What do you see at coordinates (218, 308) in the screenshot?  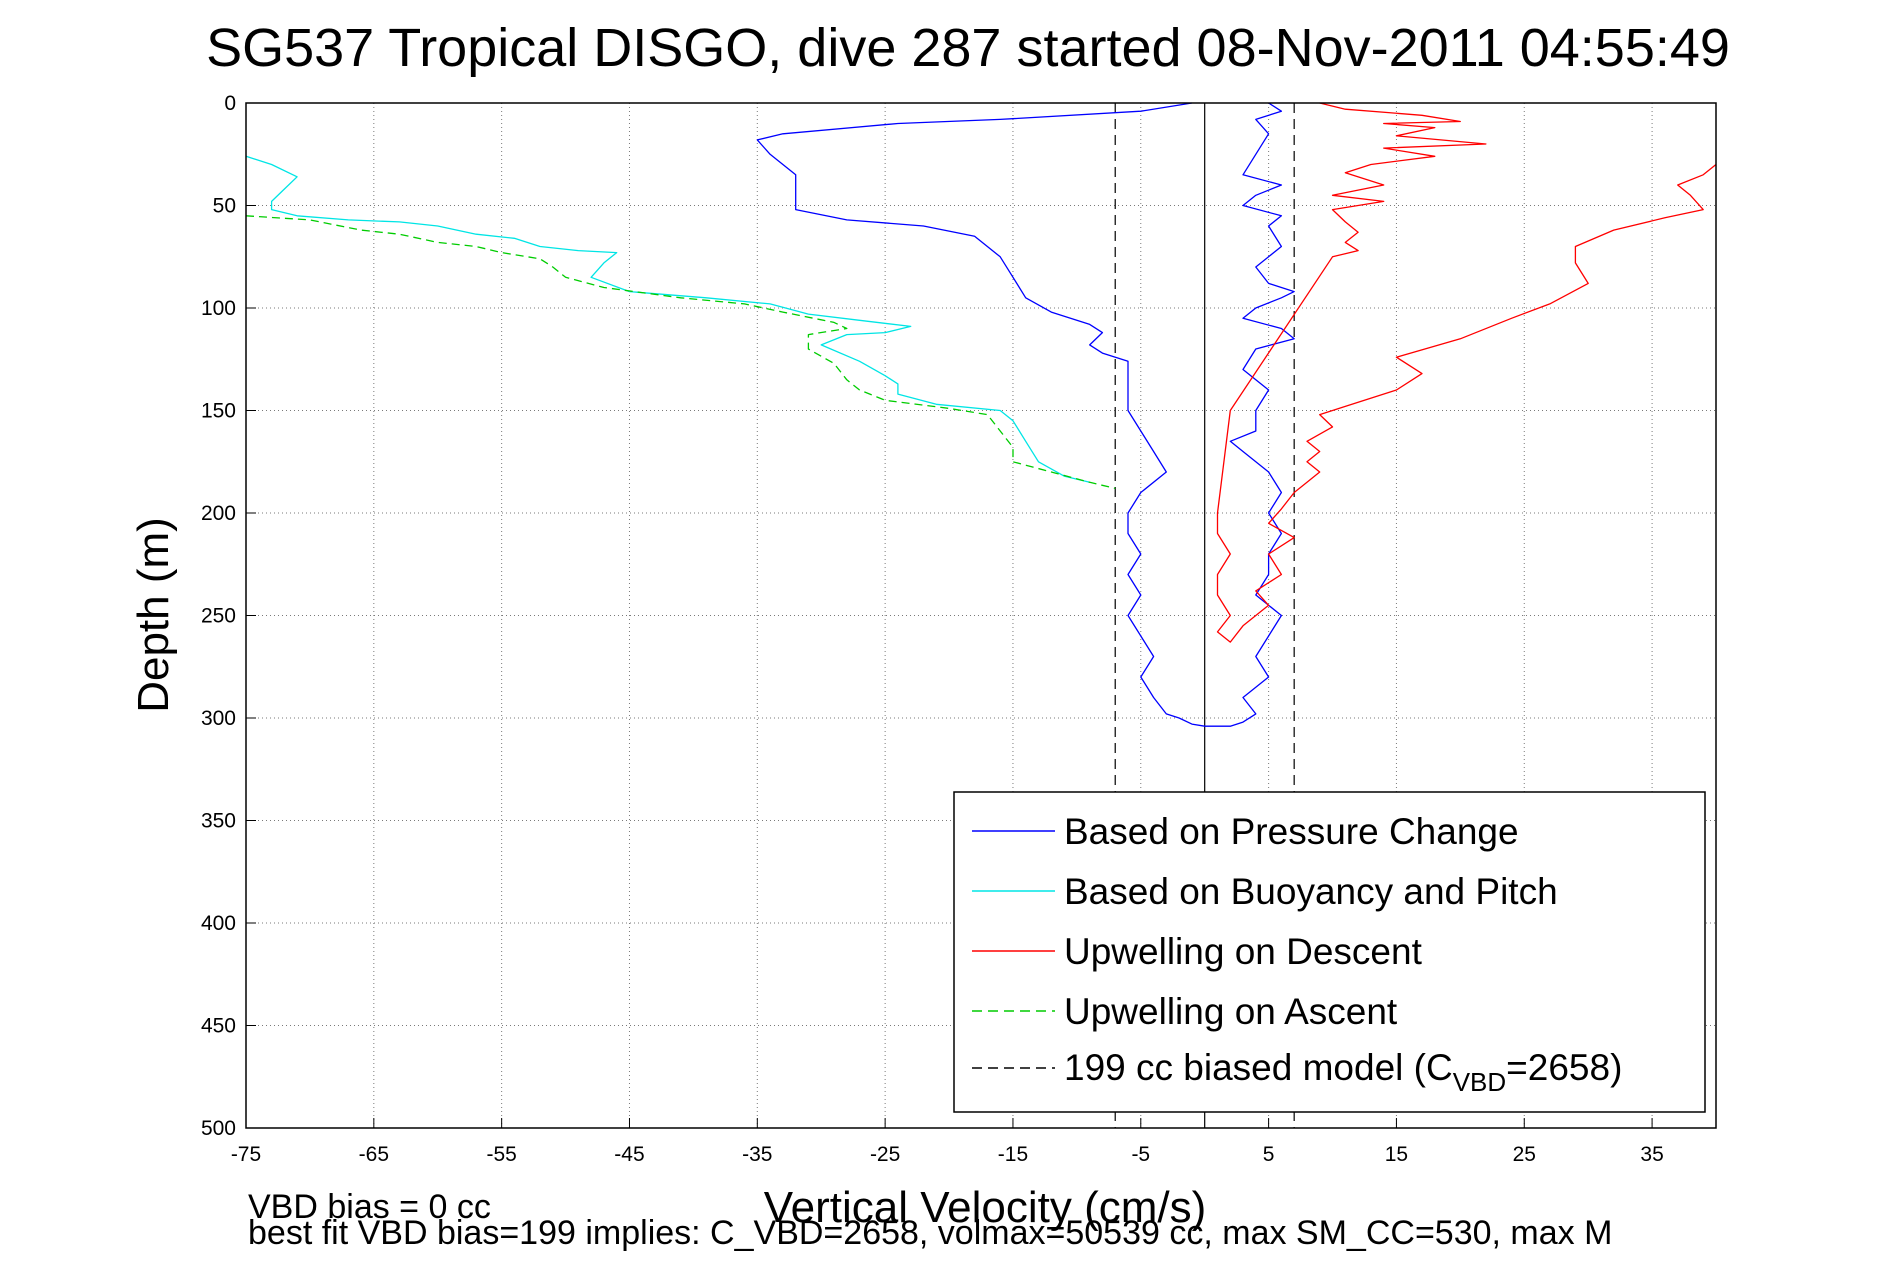 I see `y-tick-label: 100` at bounding box center [218, 308].